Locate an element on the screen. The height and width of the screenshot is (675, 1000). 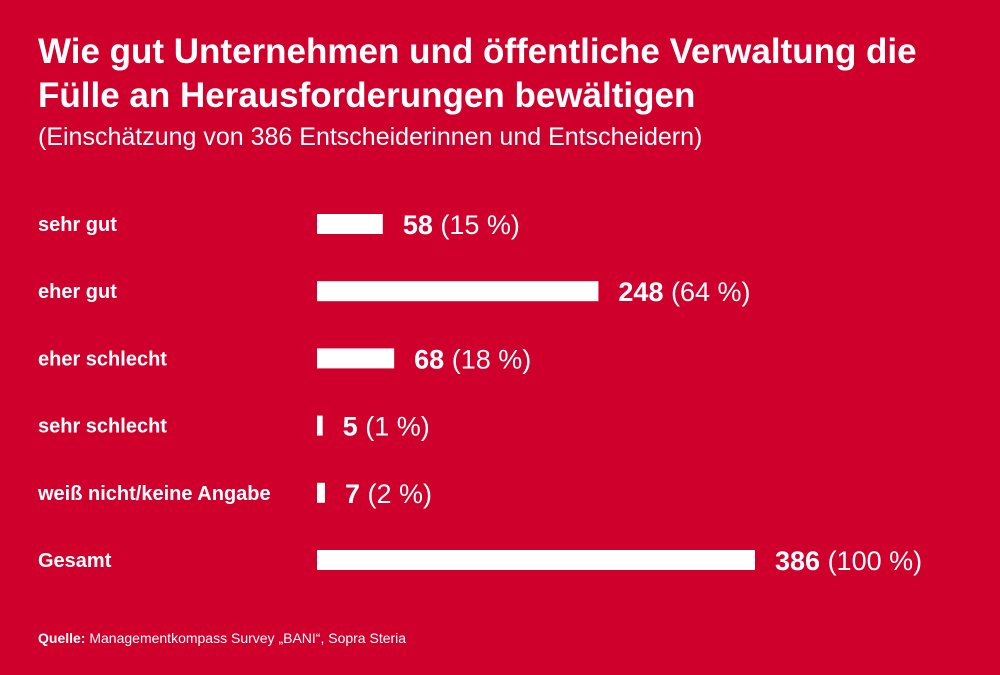
value-percent: (1 %) is located at coordinates (394, 427).